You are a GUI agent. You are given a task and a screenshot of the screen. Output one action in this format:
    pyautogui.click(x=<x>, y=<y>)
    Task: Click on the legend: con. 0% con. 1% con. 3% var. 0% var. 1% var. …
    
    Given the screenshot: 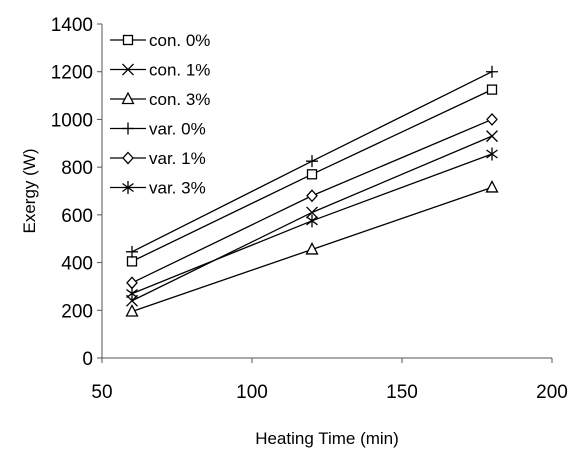 What is the action you would take?
    pyautogui.click(x=160, y=114)
    